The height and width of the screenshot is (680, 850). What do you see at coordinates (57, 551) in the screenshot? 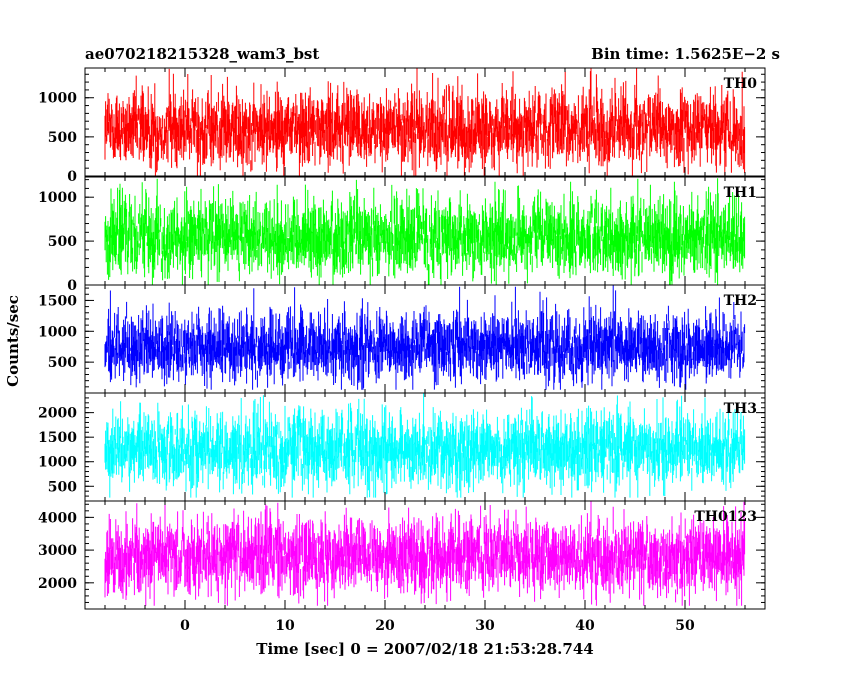
I see `y-tick-label: 3000` at bounding box center [57, 551].